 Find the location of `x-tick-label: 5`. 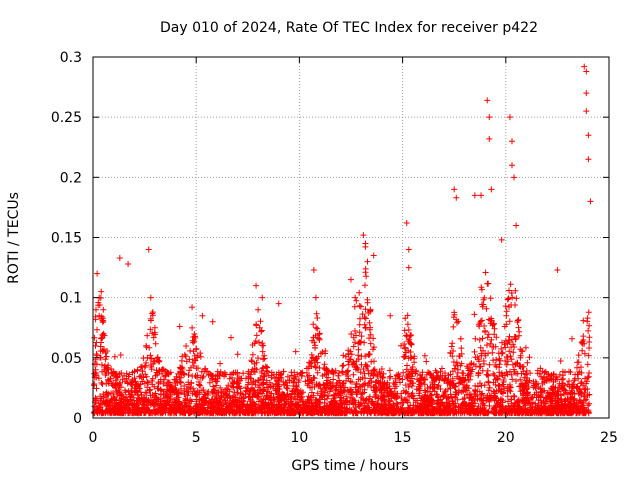

x-tick-label: 5 is located at coordinates (196, 438).